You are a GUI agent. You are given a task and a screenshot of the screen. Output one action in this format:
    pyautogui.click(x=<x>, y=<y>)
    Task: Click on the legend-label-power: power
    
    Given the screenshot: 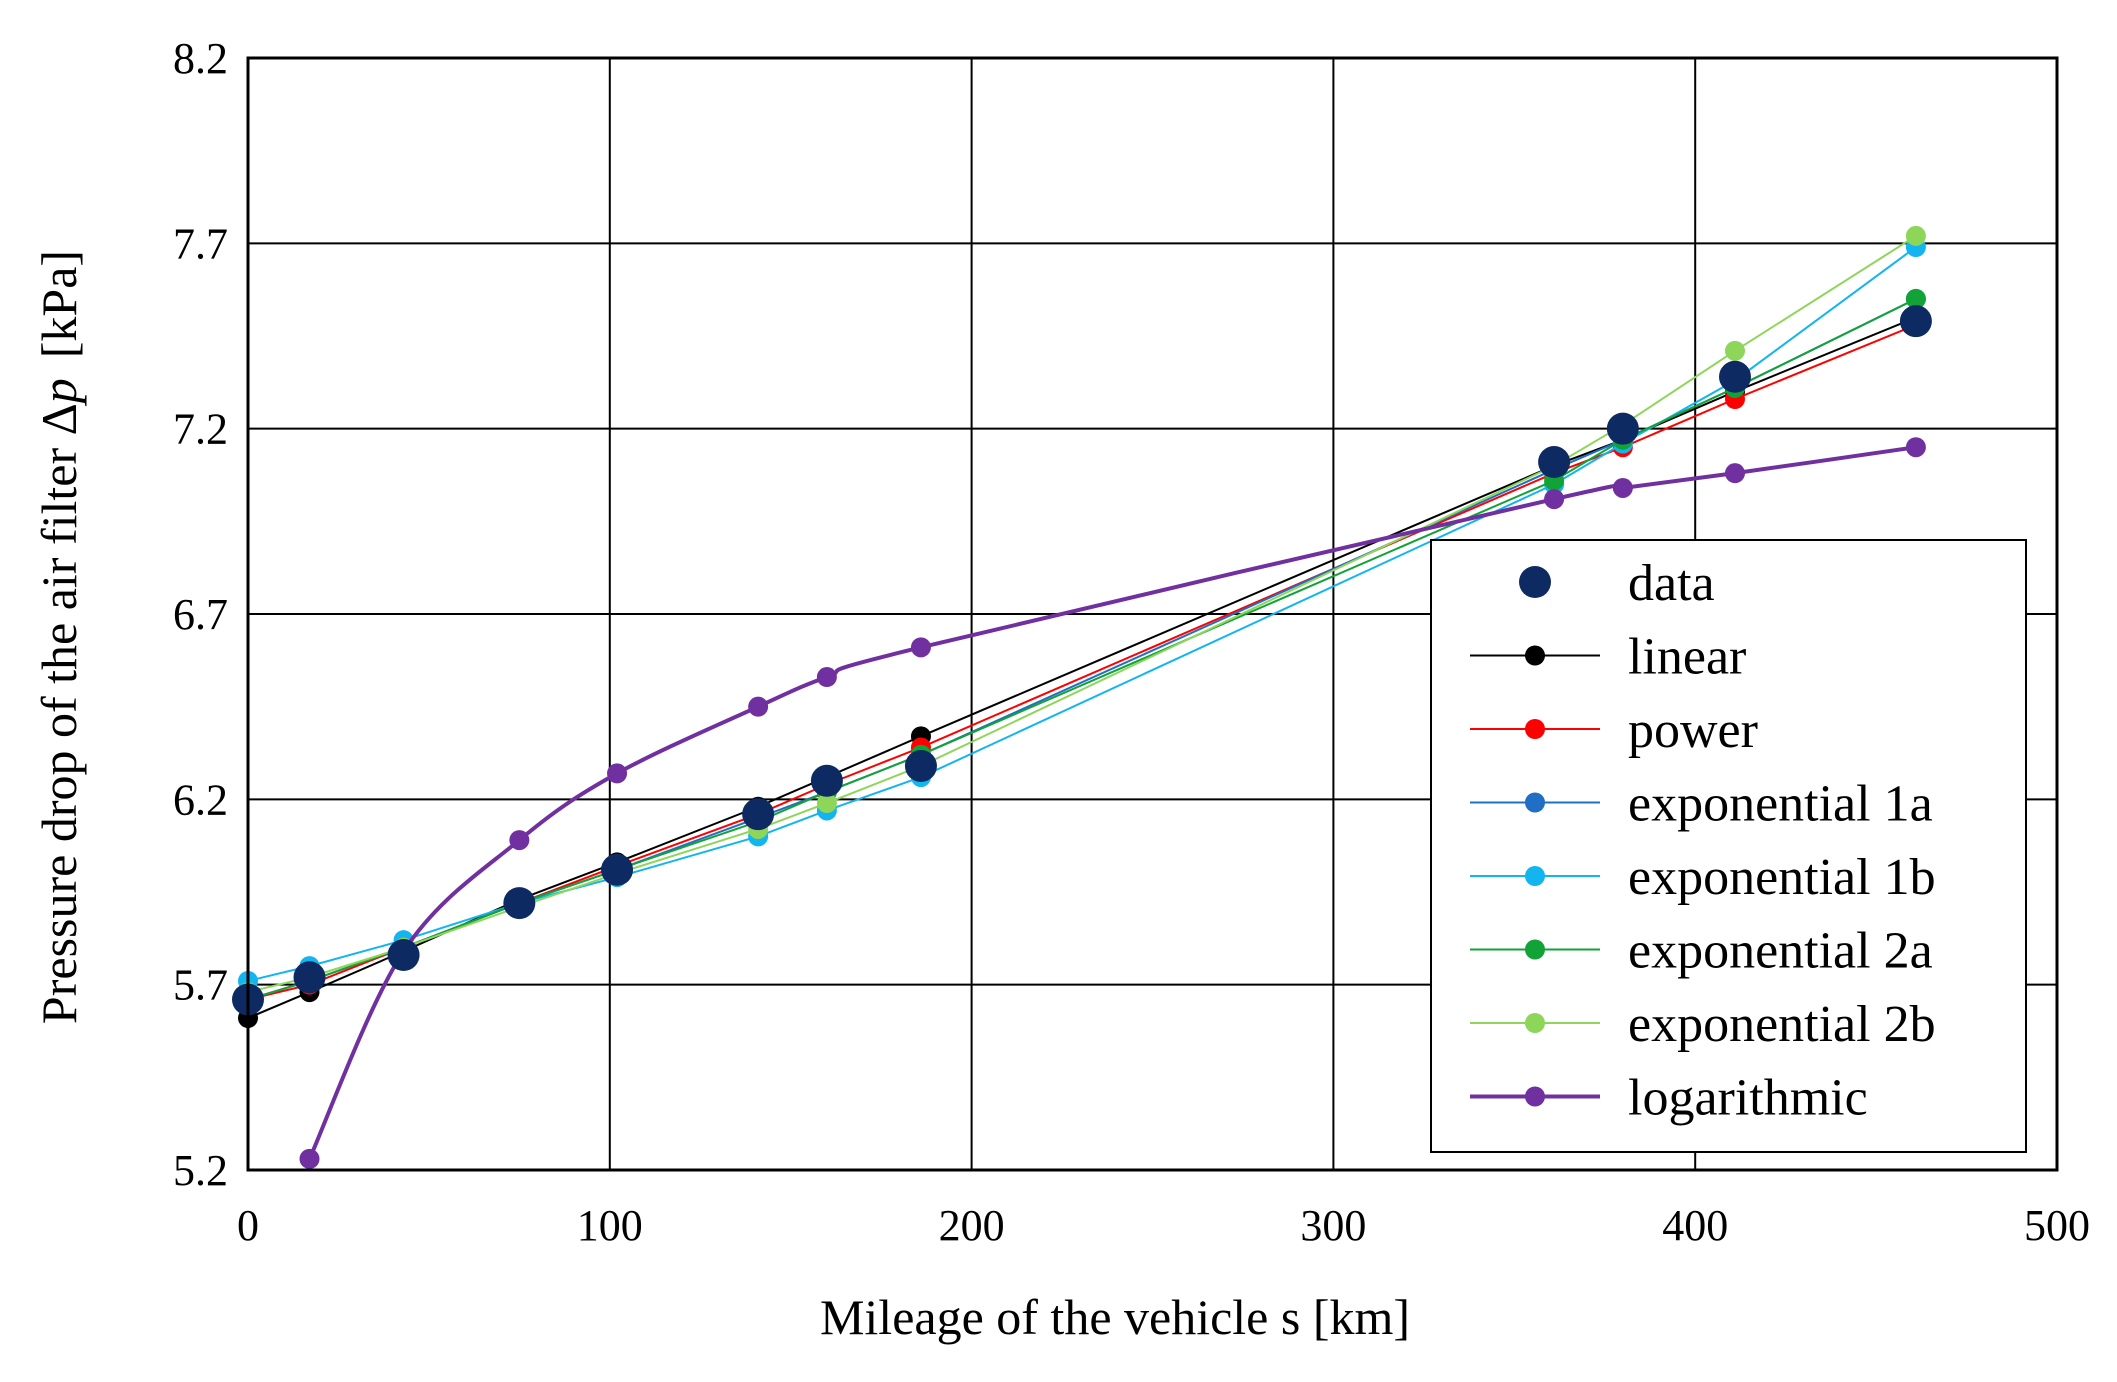 What is the action you would take?
    pyautogui.click(x=1693, y=730)
    